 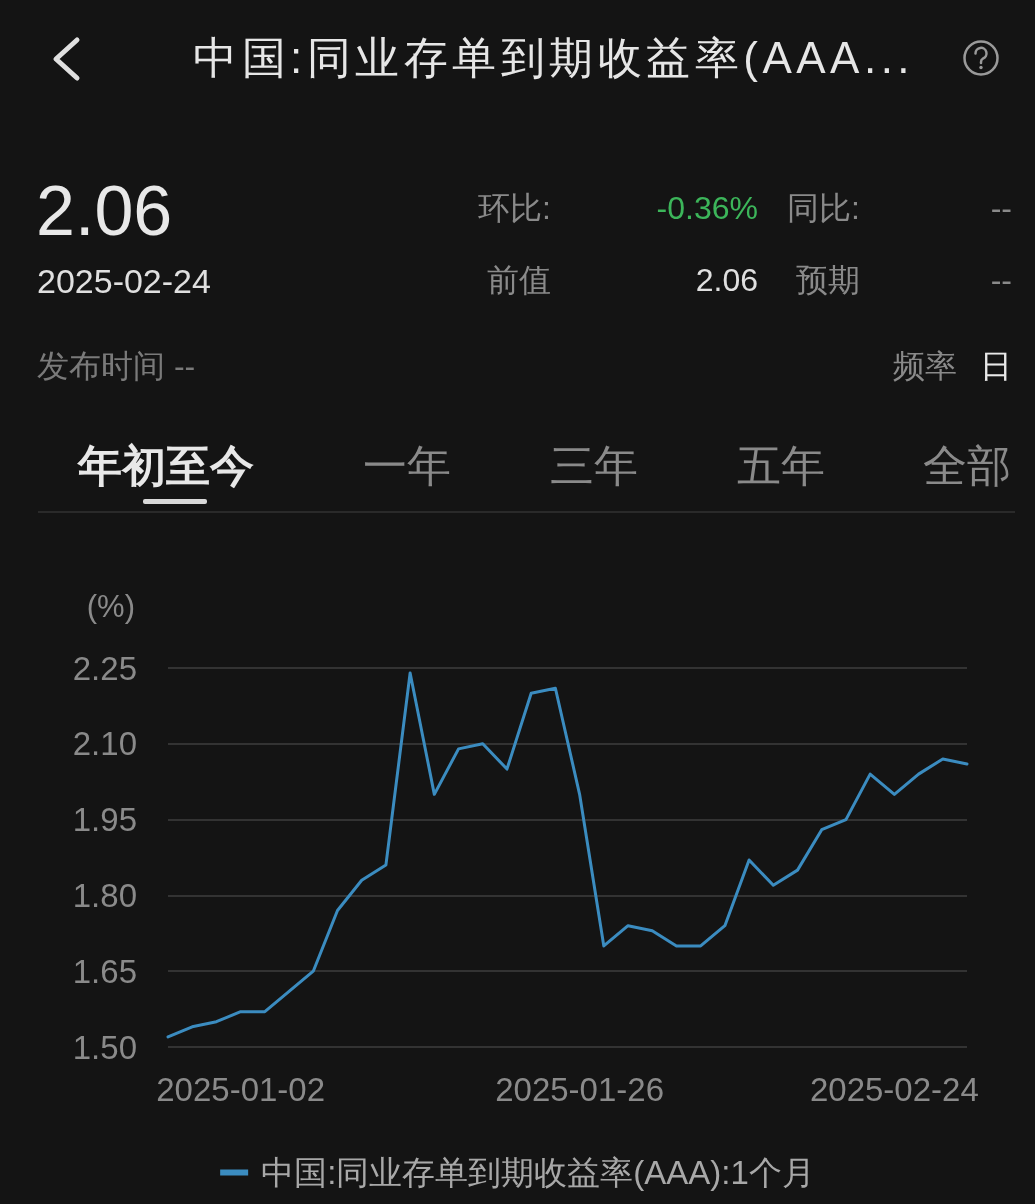 I want to click on x-tick-label: 2025-01-02, so click(x=241, y=1089).